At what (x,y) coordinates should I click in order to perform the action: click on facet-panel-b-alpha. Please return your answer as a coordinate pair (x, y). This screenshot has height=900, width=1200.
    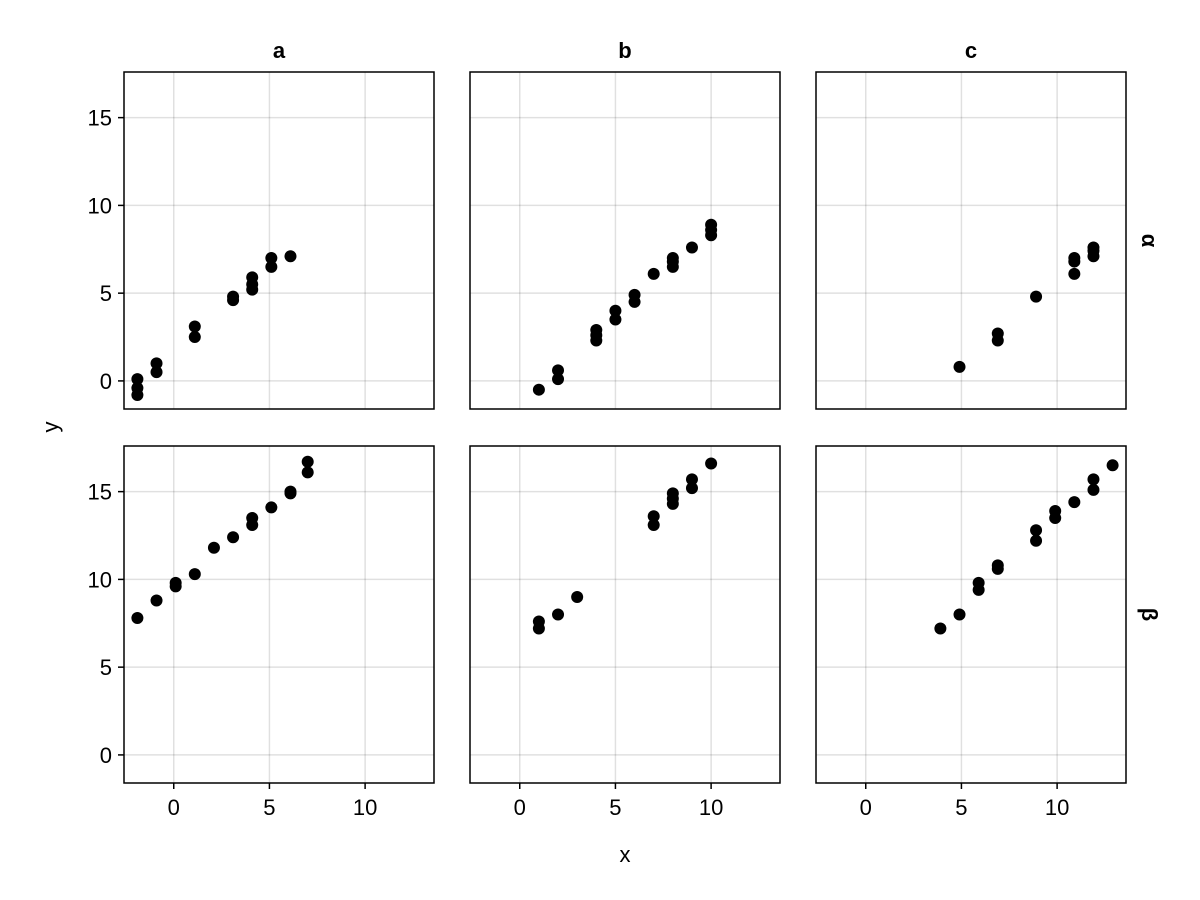
    Looking at the image, I should click on (625, 240).